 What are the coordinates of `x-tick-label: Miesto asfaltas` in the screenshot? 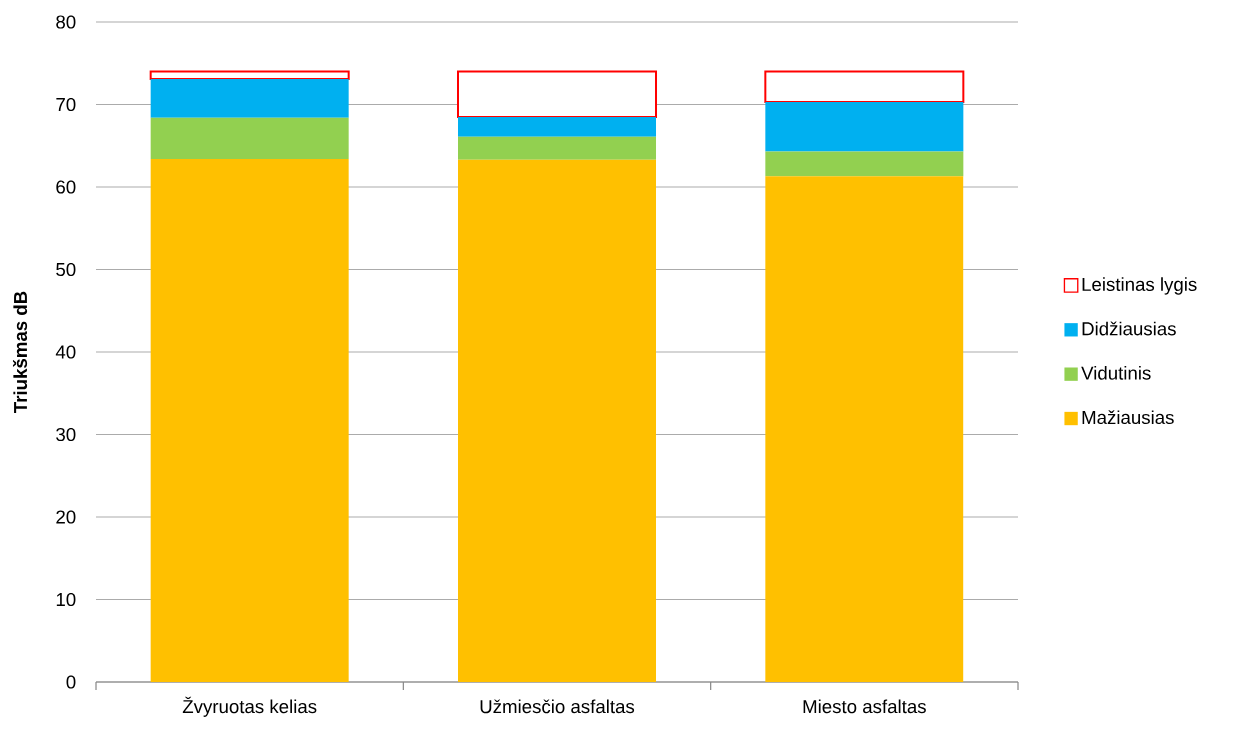 It's located at (864, 706).